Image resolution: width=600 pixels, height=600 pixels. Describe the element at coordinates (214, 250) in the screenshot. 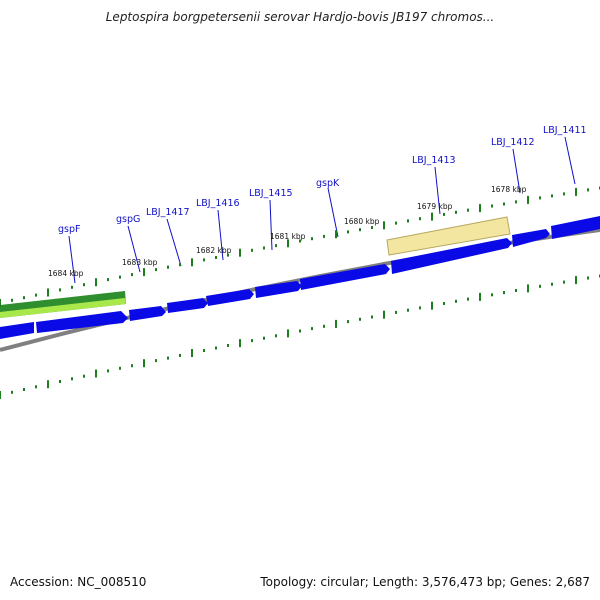

I see `scale-label: 1682 kbp` at that location.